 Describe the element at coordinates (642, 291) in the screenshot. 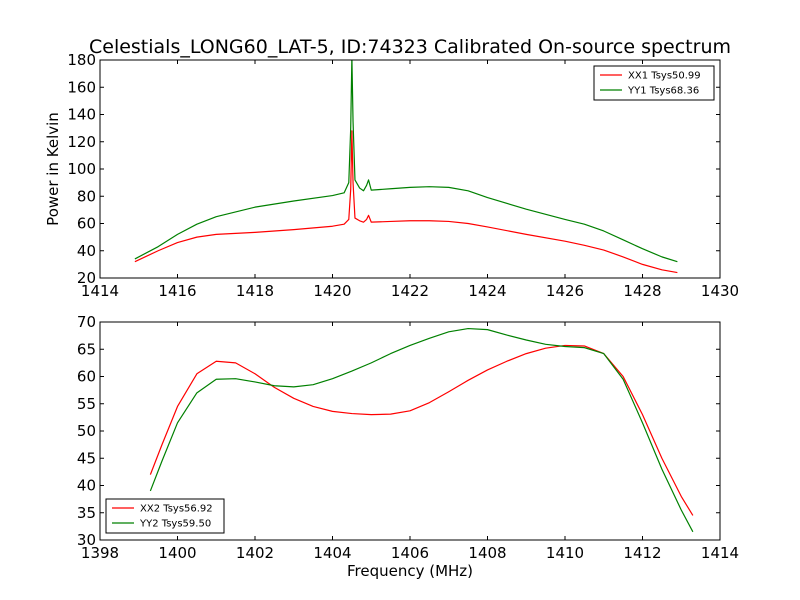

I see `x-tick-label: 1428` at that location.